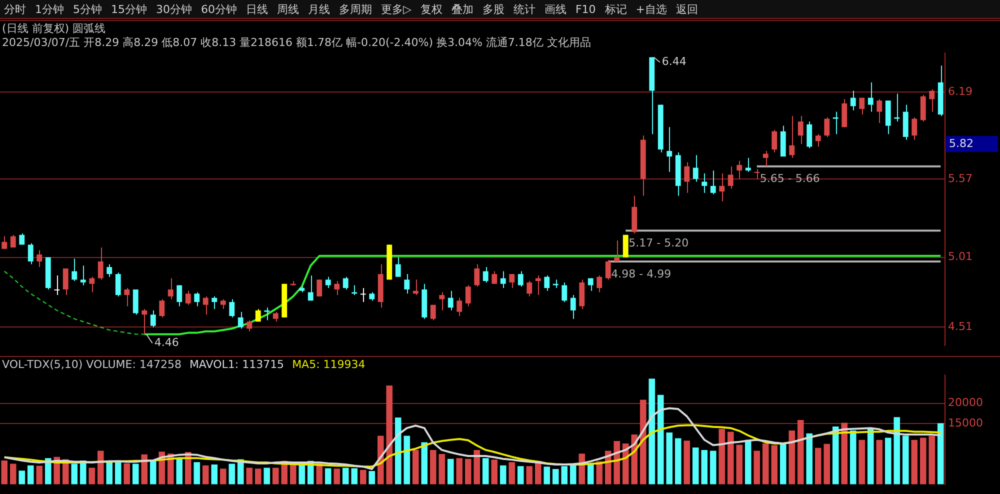 The image size is (1000, 494). I want to click on text: 30分钟, so click(174, 9).